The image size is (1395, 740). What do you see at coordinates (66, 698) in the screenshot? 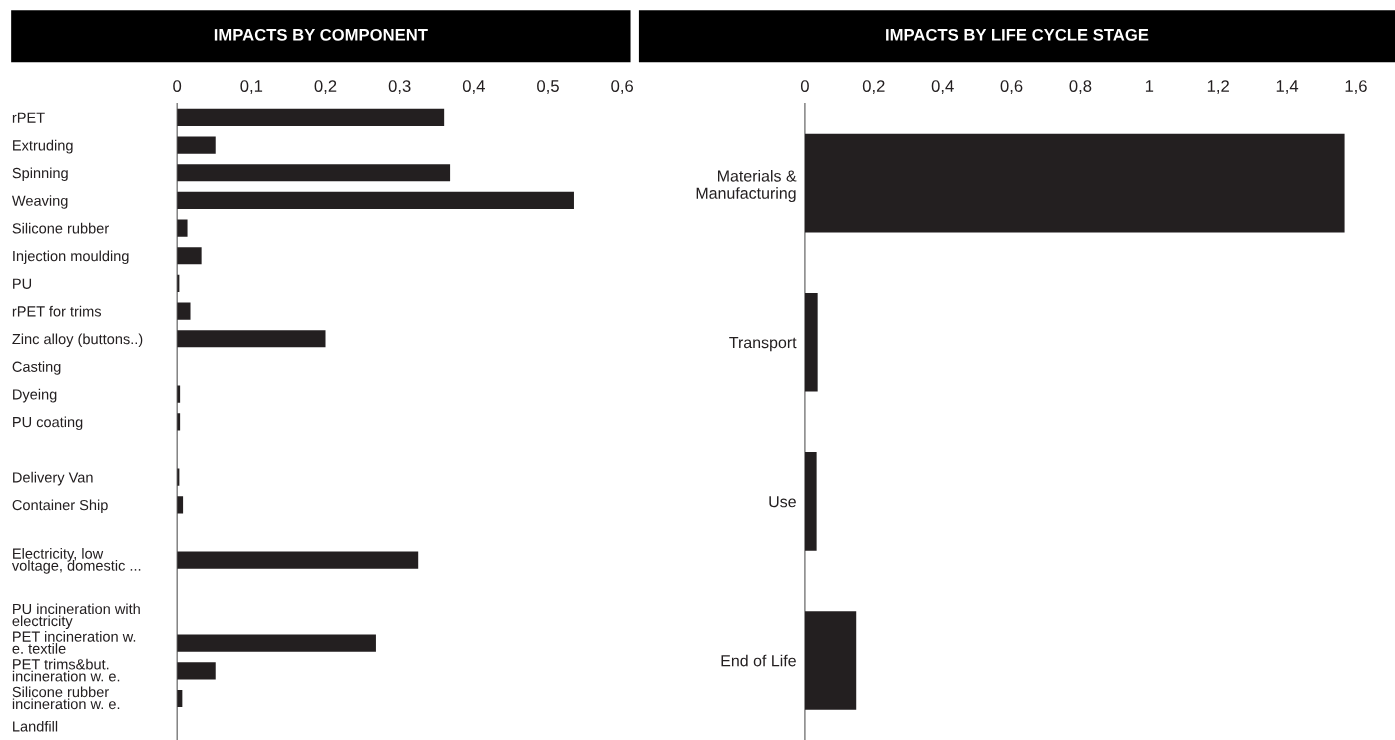
I see `y-tick-label: Silicone rubber incineration w. e.` at bounding box center [66, 698].